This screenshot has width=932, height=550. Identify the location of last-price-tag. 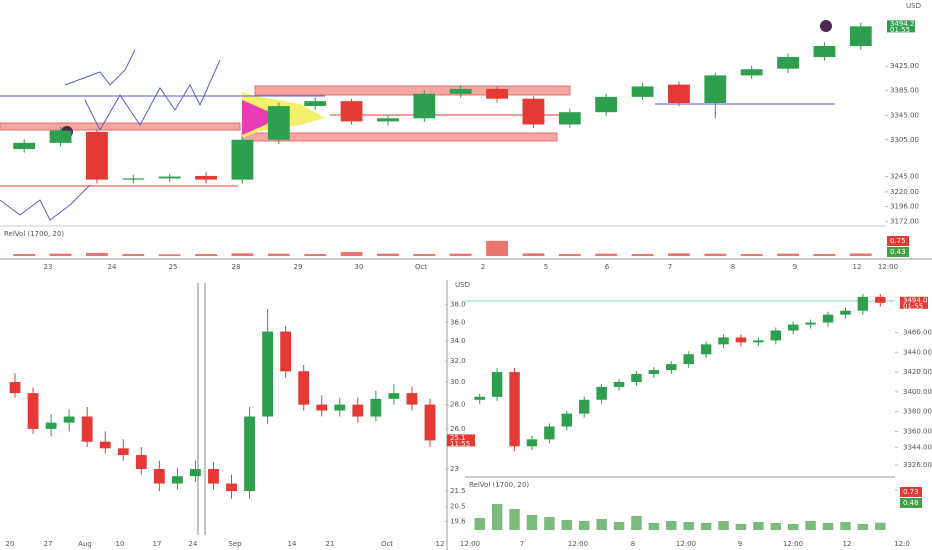
(914, 302).